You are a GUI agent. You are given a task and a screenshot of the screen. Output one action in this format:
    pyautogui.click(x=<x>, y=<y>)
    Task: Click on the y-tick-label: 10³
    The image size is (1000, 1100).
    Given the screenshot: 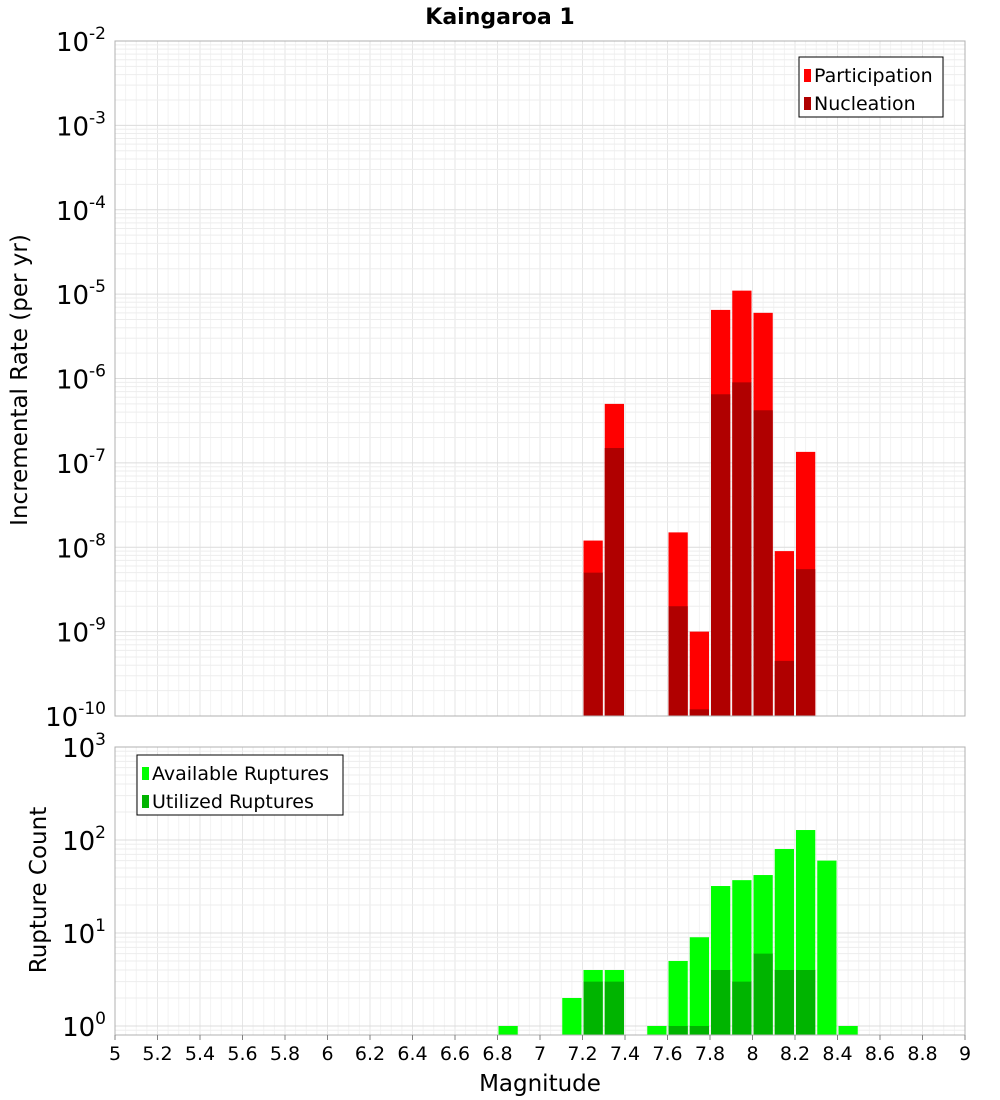 What is the action you would take?
    pyautogui.click(x=84, y=747)
    